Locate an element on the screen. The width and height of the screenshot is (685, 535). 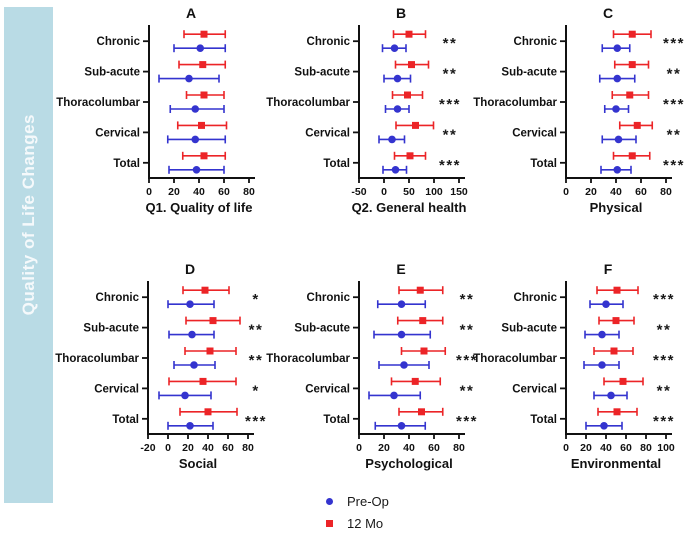
category-label: Cervical is located at coordinates (116, 389).